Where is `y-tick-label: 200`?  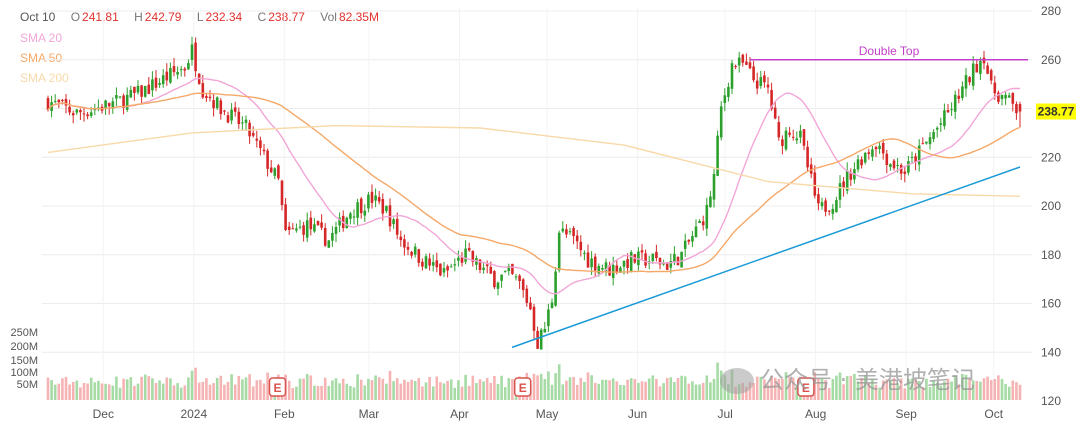 y-tick-label: 200 is located at coordinates (1051, 206).